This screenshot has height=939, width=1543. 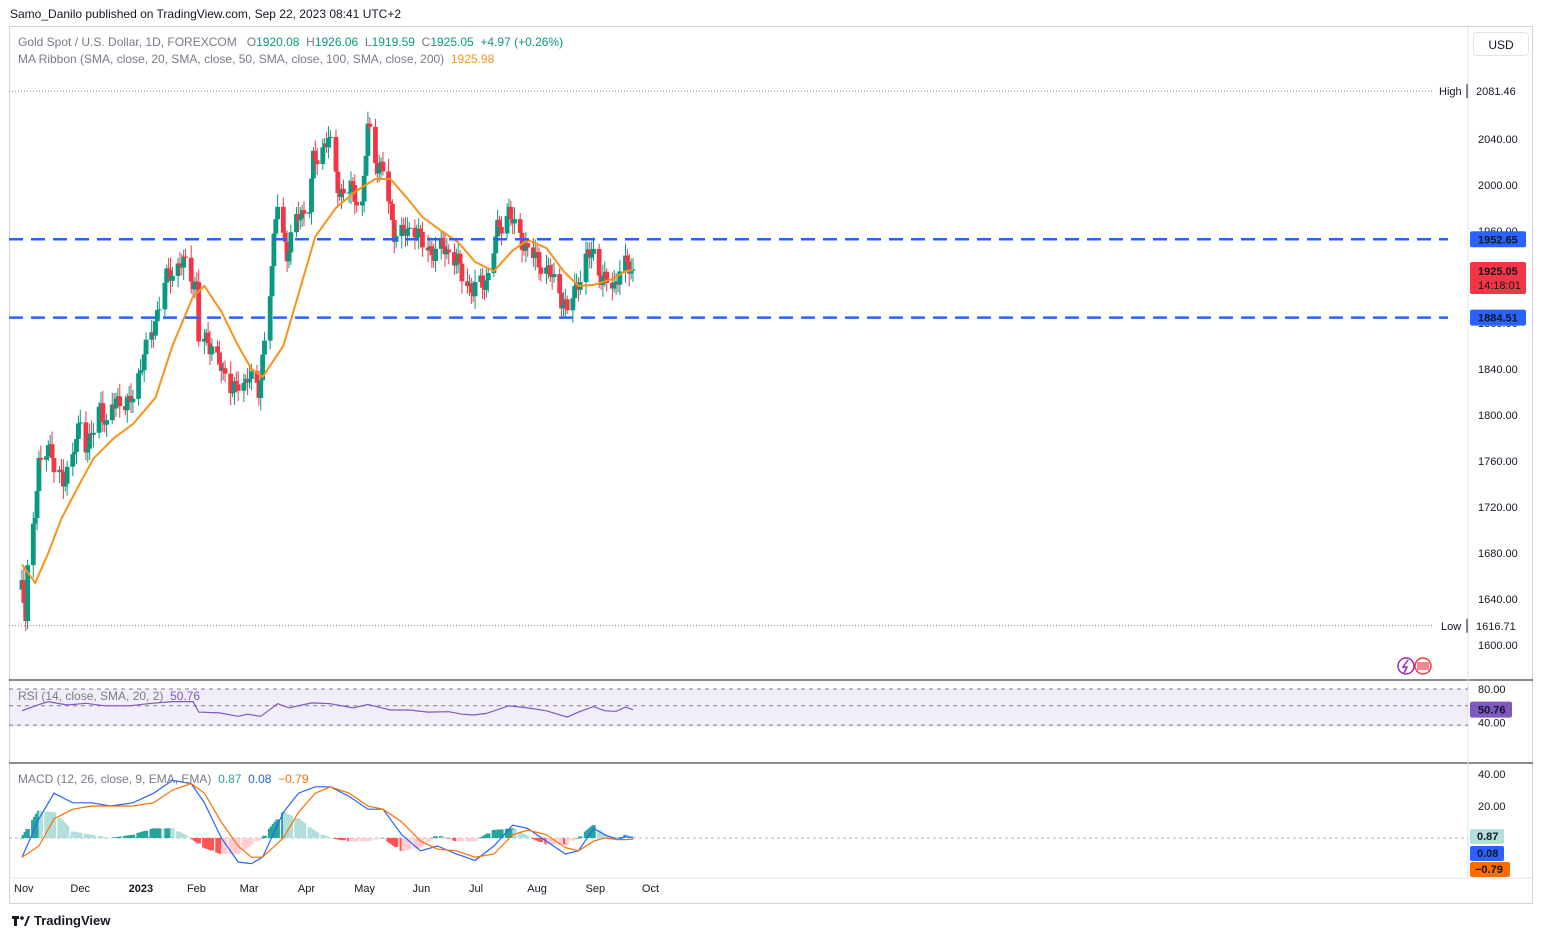 What do you see at coordinates (1492, 775) in the screenshot?
I see `macd-tick-label: 40.00` at bounding box center [1492, 775].